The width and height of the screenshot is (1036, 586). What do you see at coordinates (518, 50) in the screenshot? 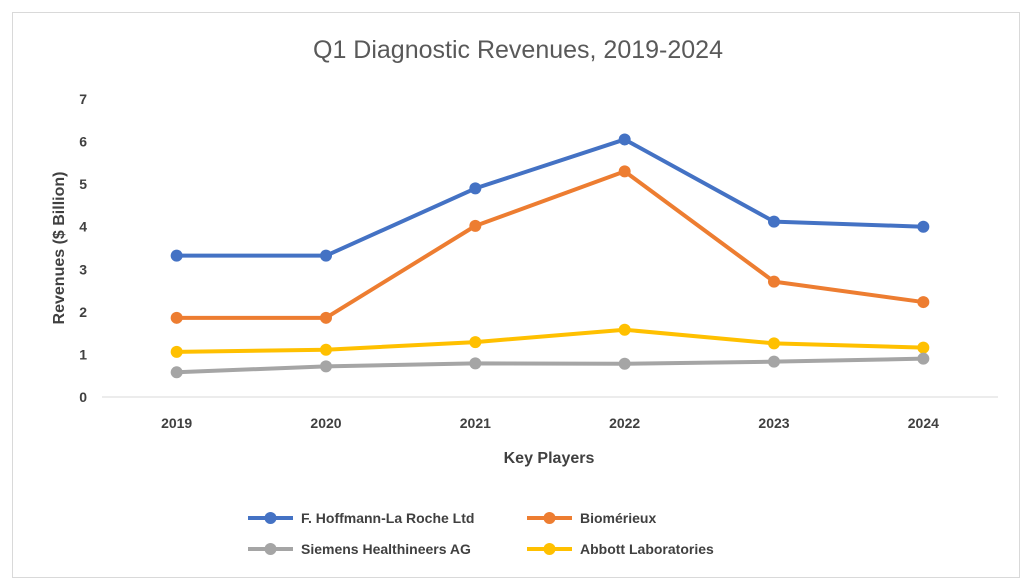
I see `chart-title: Q1 Diagnostic Revenues, 2019-2024` at bounding box center [518, 50].